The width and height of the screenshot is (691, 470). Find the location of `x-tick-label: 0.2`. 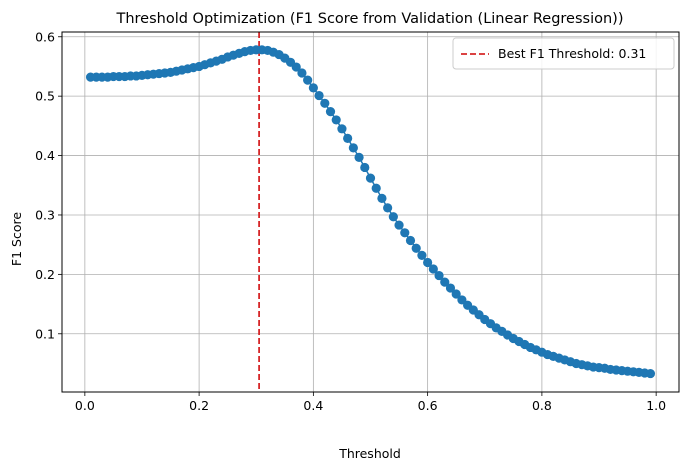

x-tick-label: 0.2 is located at coordinates (199, 405).